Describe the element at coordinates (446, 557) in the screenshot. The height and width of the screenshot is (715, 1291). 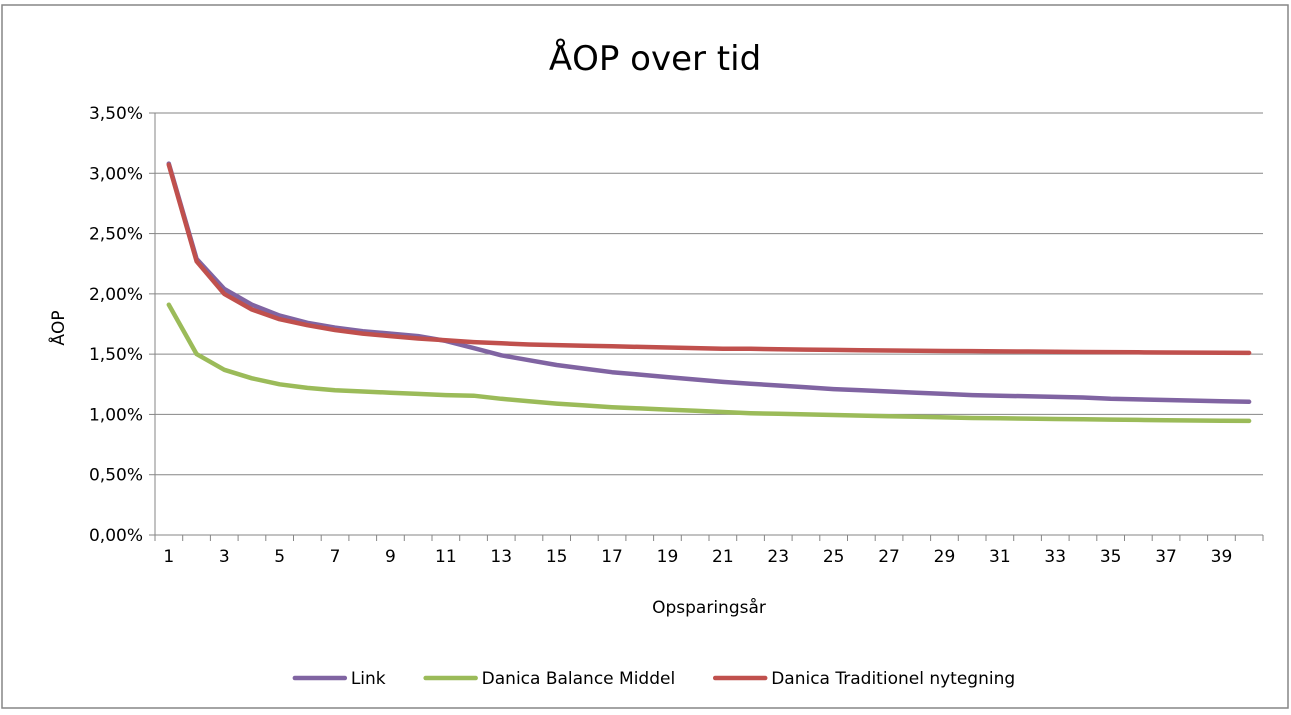
I see `x-tick-label: 11` at that location.